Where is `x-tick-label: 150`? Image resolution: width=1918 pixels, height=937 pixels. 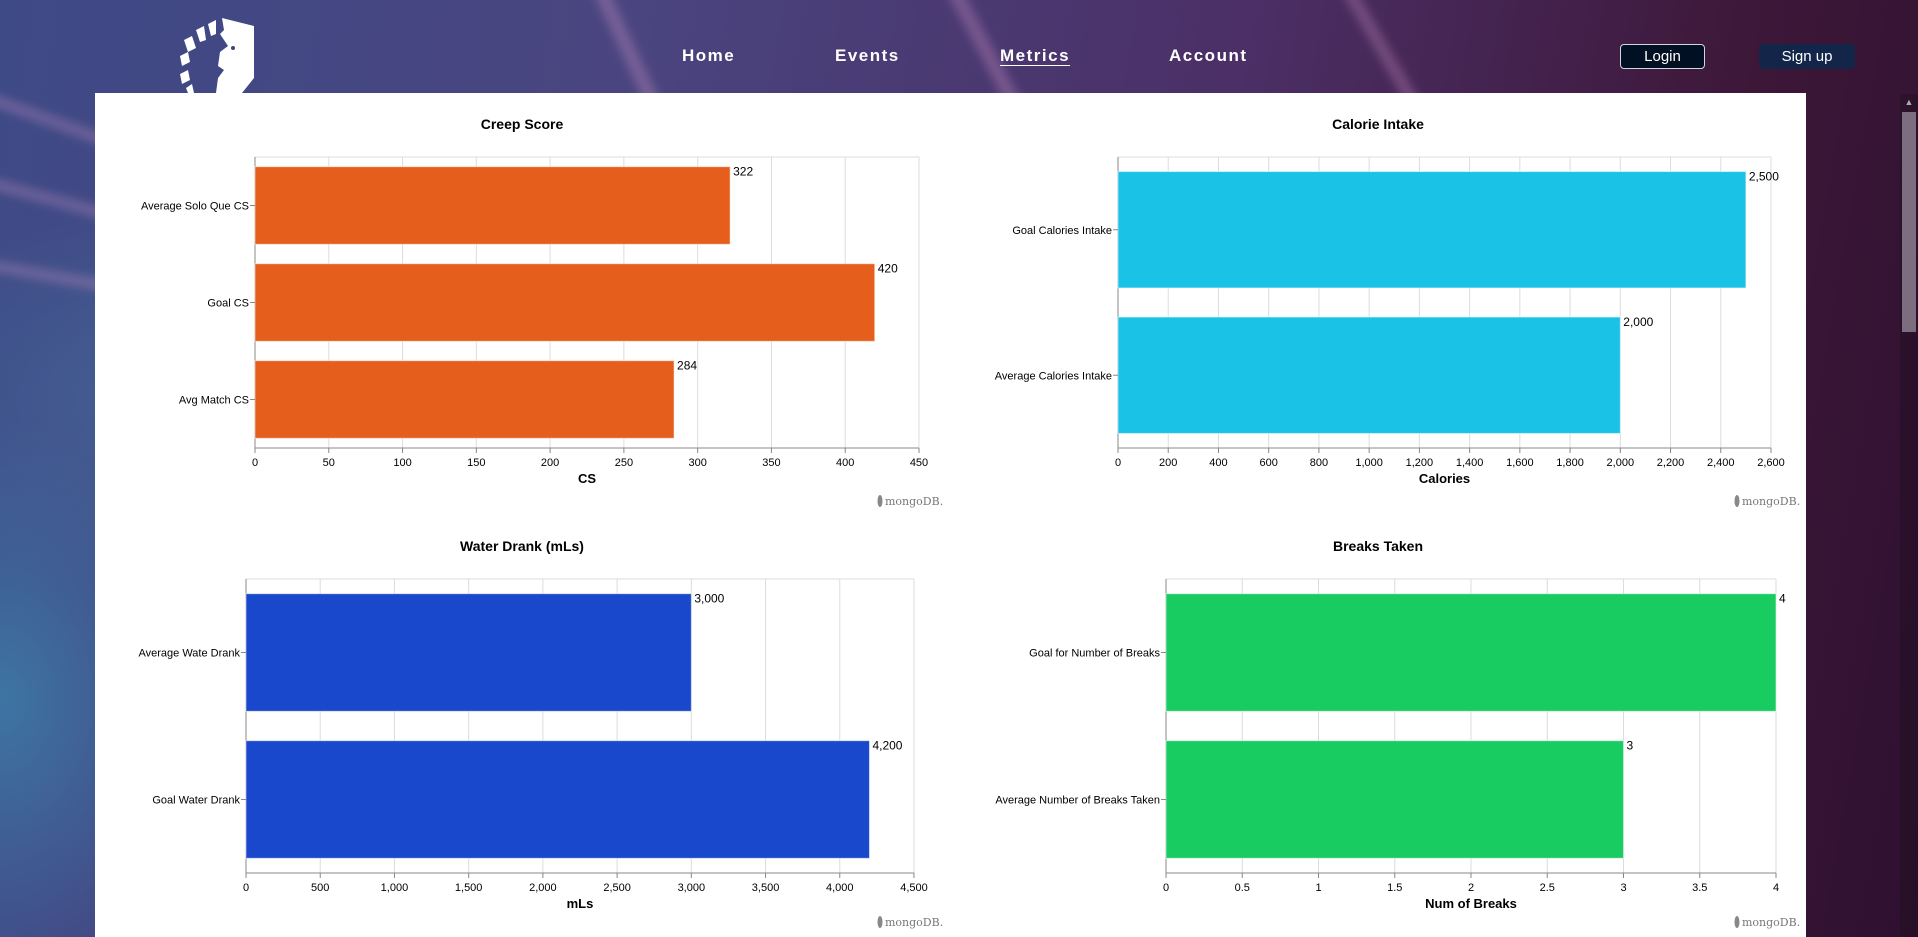 x-tick-label: 150 is located at coordinates (476, 463).